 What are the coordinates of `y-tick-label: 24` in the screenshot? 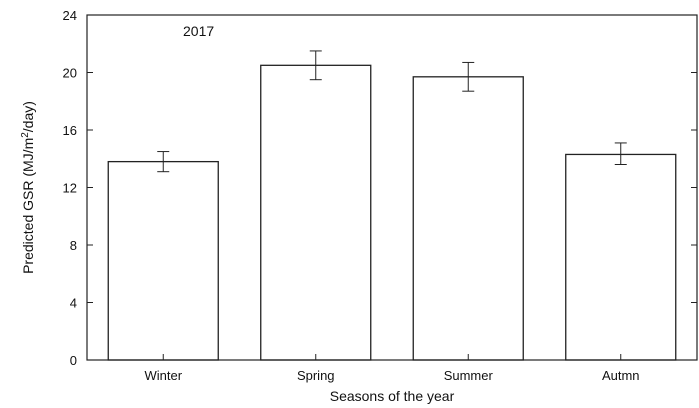 It's located at (70, 15).